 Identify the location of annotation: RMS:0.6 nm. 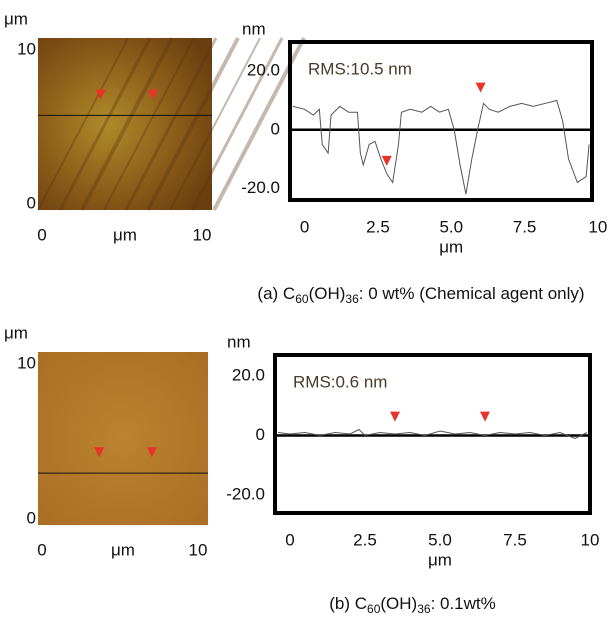
(340, 381).